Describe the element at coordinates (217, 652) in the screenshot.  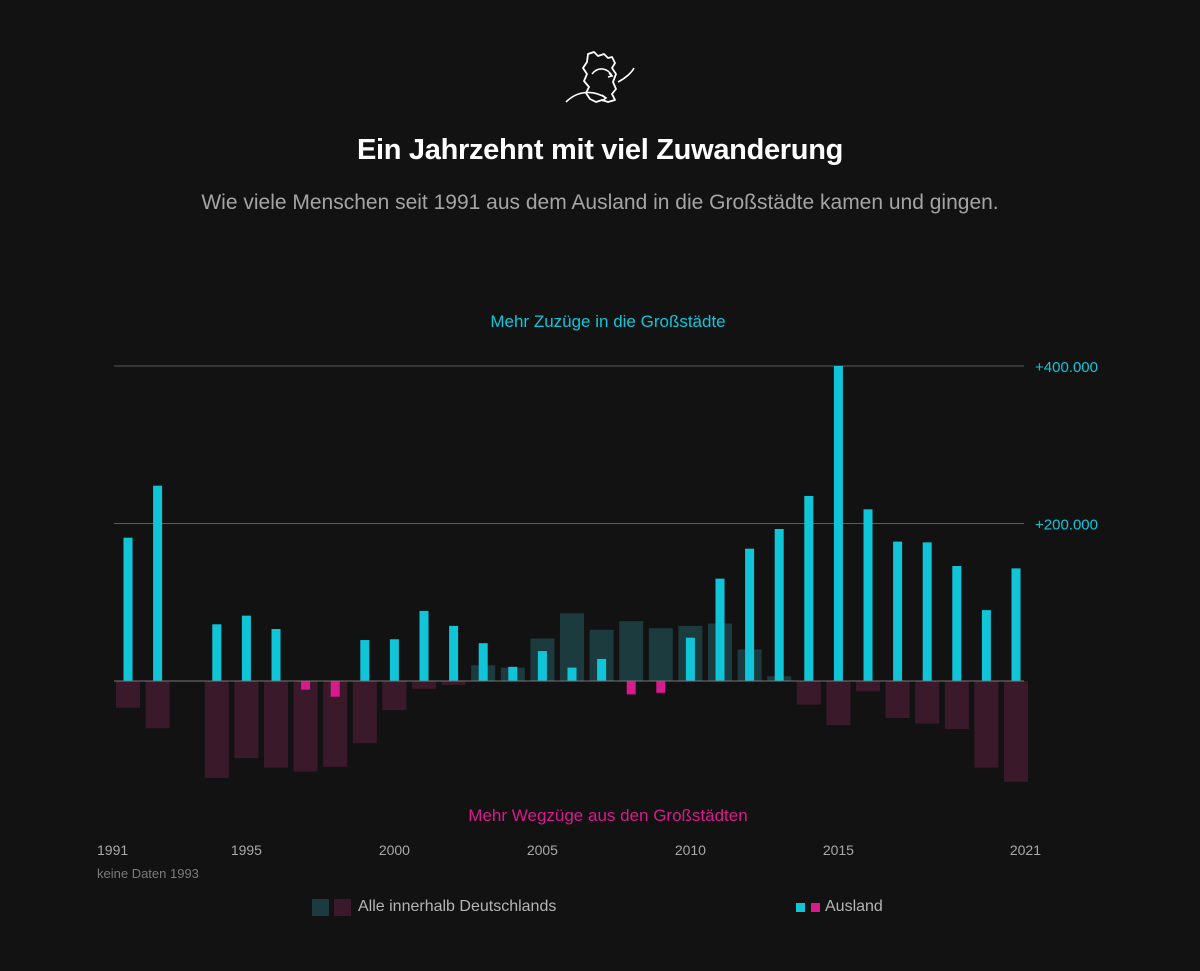
I see `bar-ausland-1994` at that location.